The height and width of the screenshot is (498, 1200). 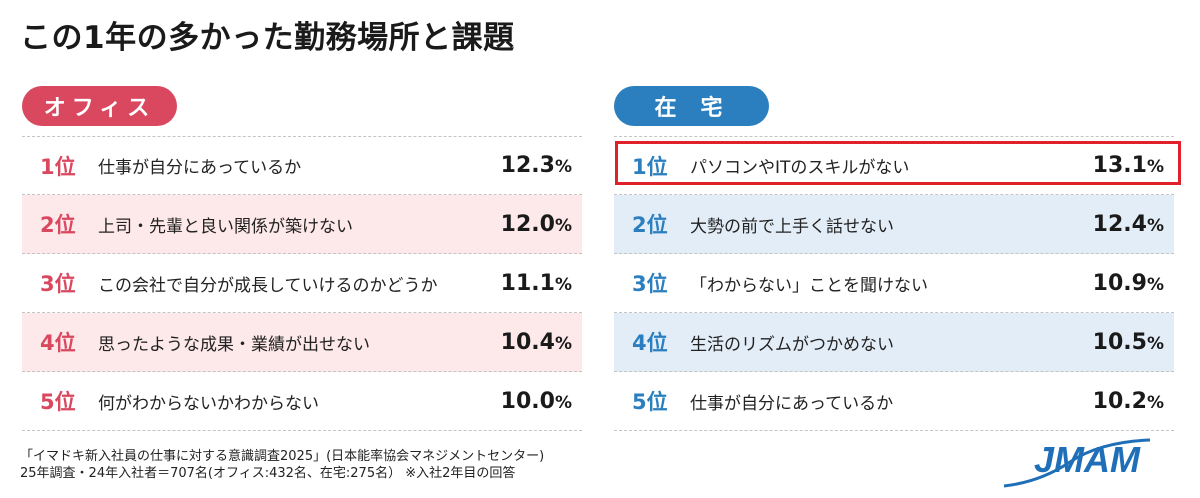 I want to click on item-text: 何がわからないかわからない, so click(x=208, y=403).